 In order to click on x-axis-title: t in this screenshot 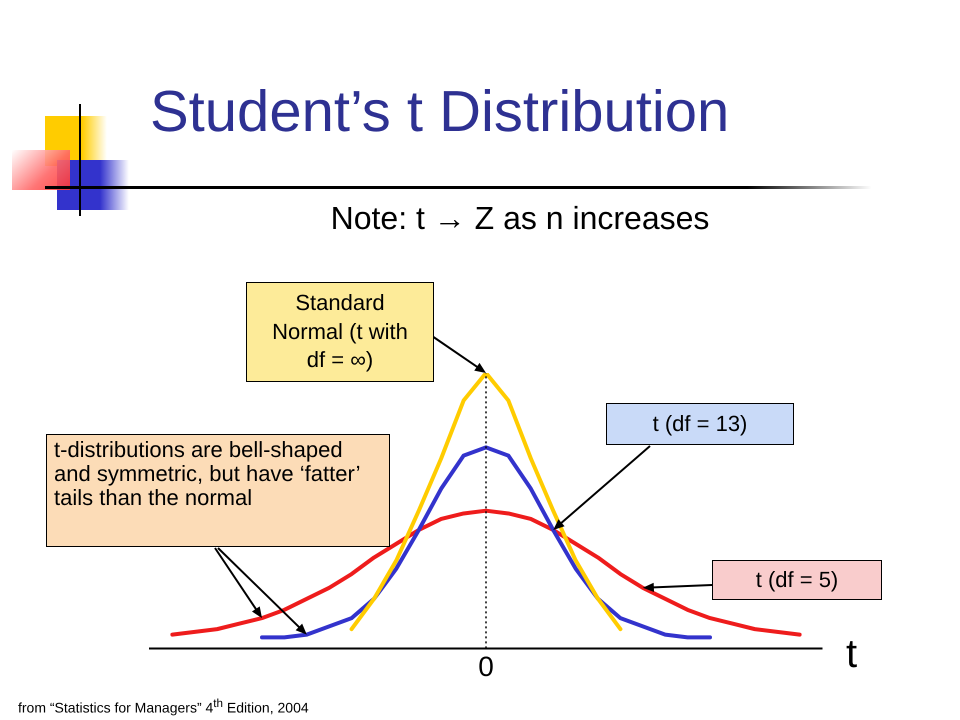, I will do `click(852, 654)`.